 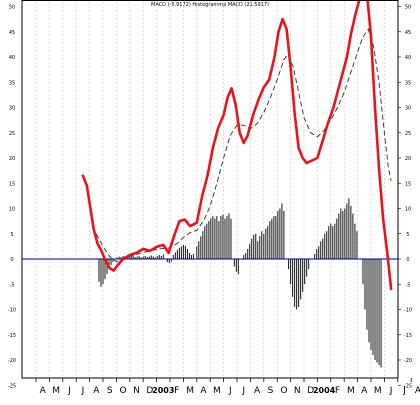 I want to click on y-axis-right: 5550454035302520151050-5-10-15-20-25, so click(x=405, y=197).